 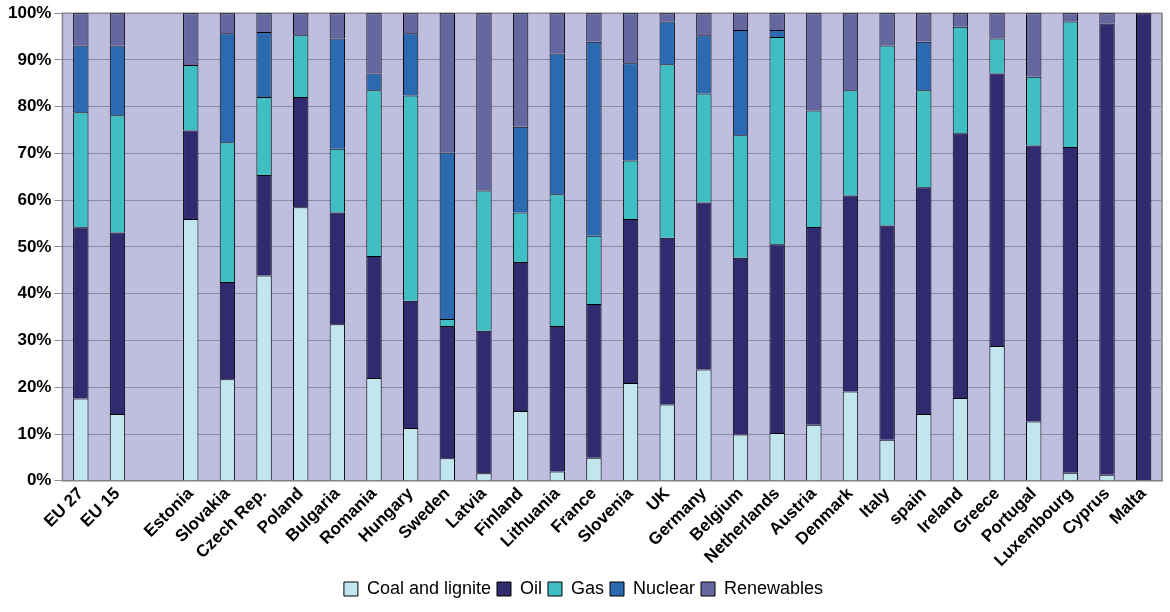 What do you see at coordinates (587, 587) in the screenshot?
I see `legend-label: Gas` at bounding box center [587, 587].